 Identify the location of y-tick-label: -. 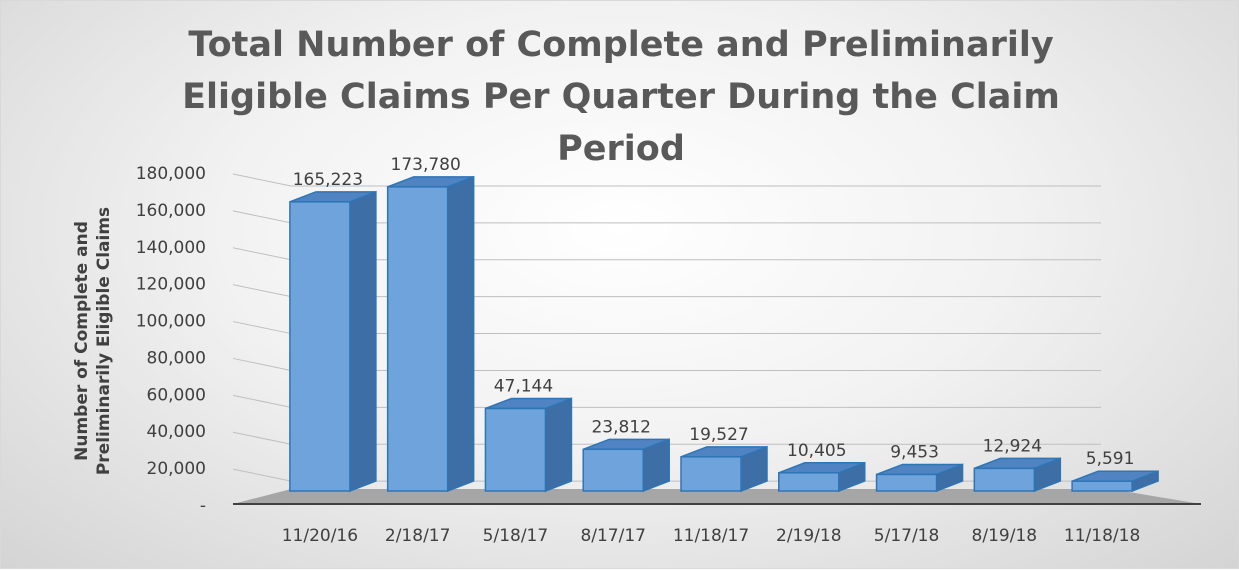
(203, 506).